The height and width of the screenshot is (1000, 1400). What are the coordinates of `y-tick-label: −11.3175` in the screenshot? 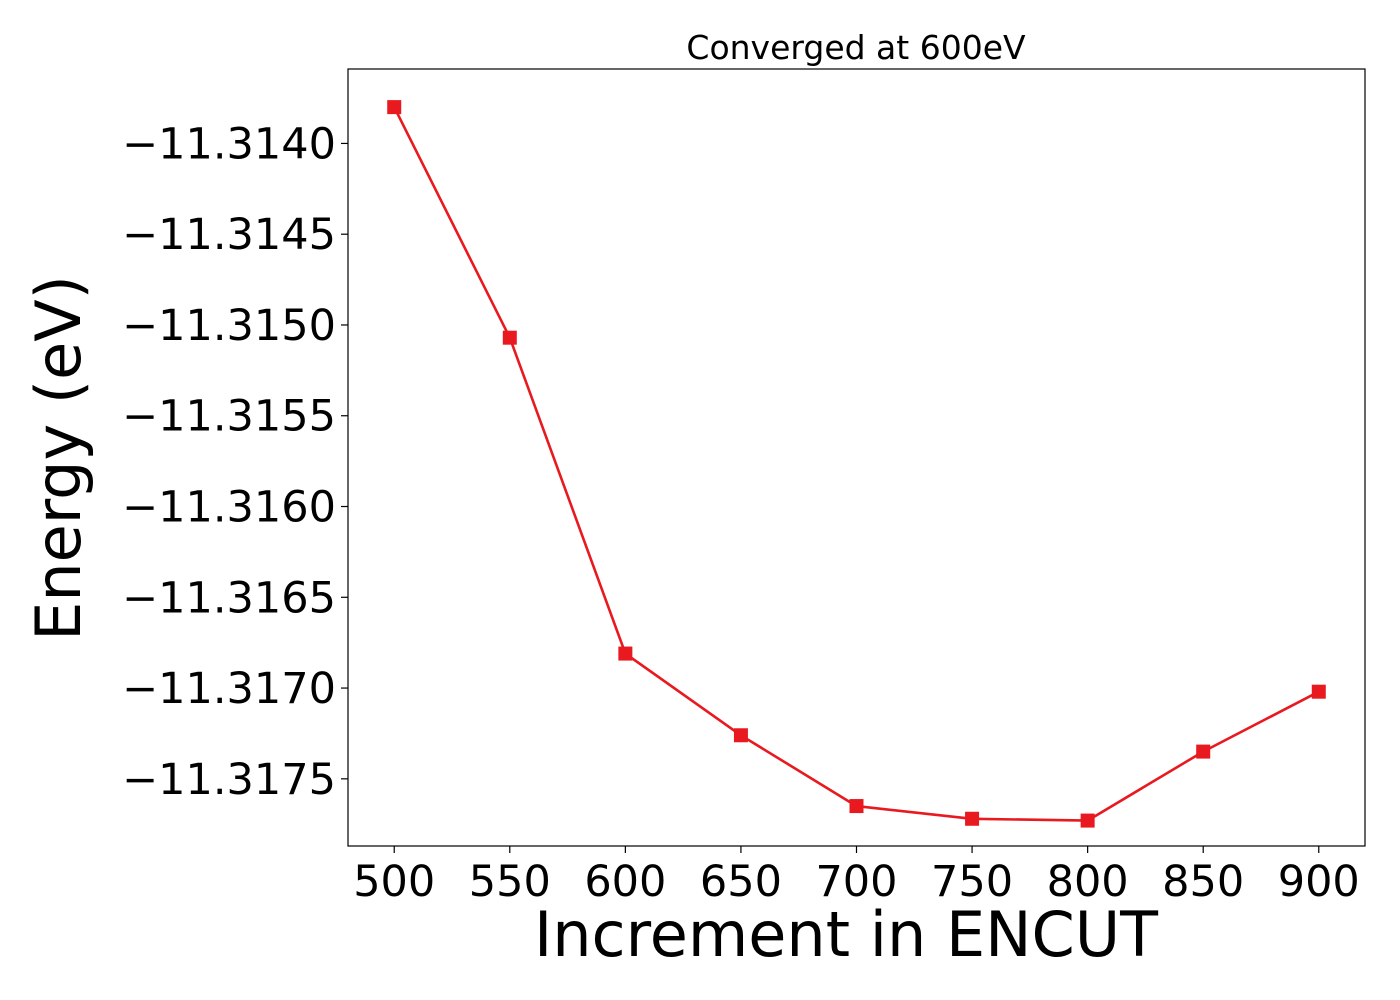 It's located at (229, 780).